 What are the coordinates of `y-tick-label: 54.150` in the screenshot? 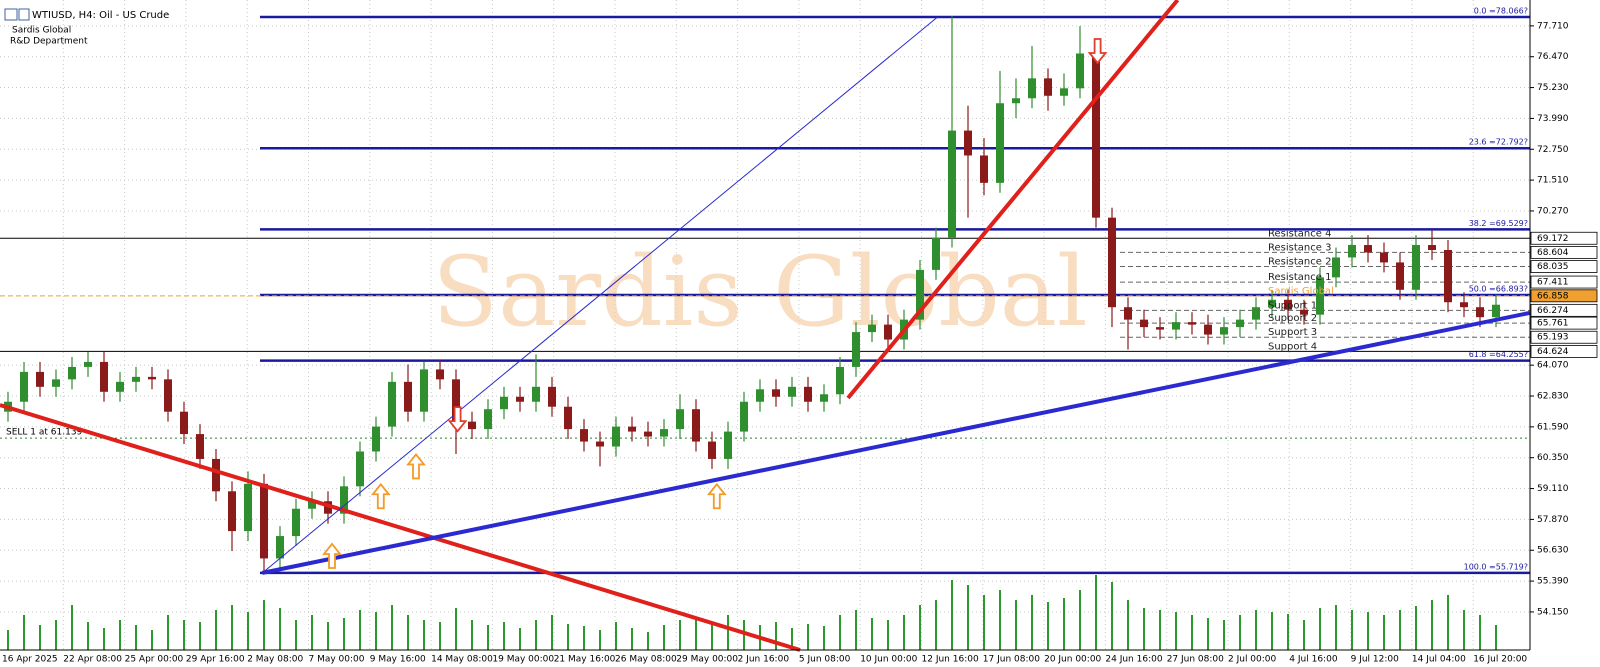 It's located at (1553, 612).